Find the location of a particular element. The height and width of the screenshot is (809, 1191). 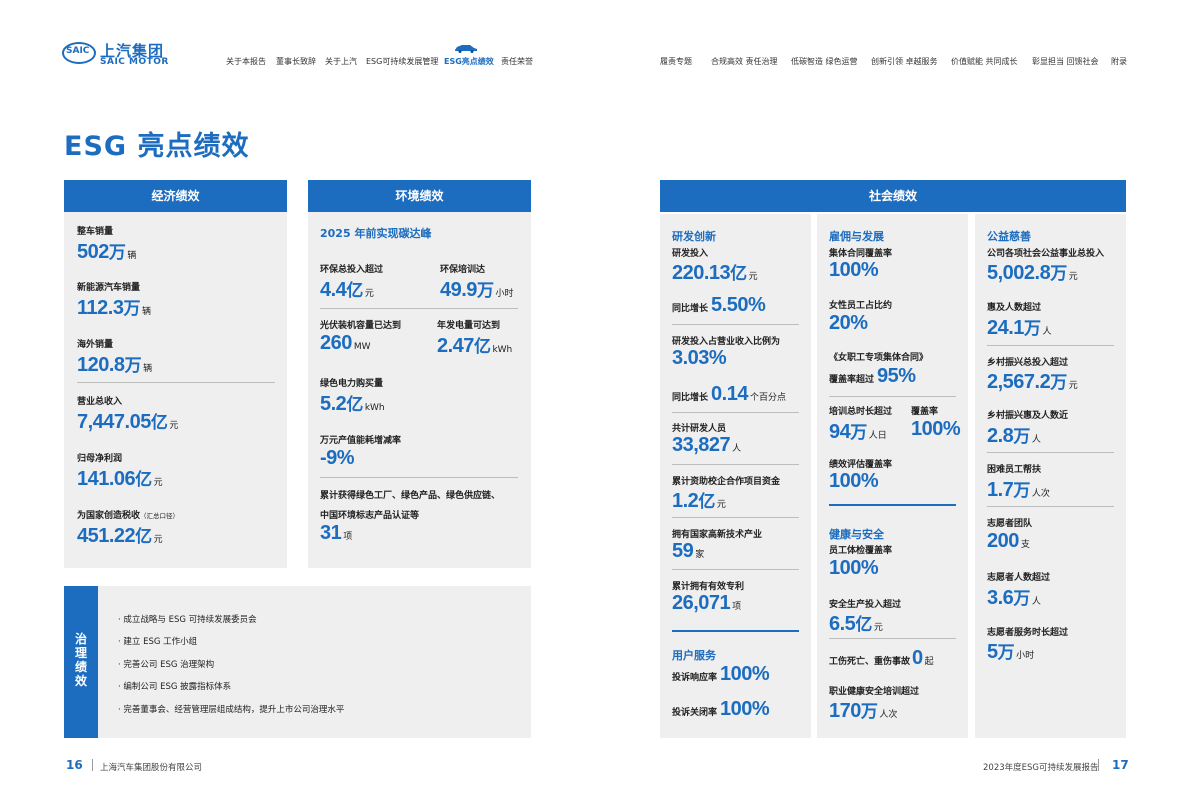

pub-staff-aid-value: 1.7万 人次 is located at coordinates (1018, 490).